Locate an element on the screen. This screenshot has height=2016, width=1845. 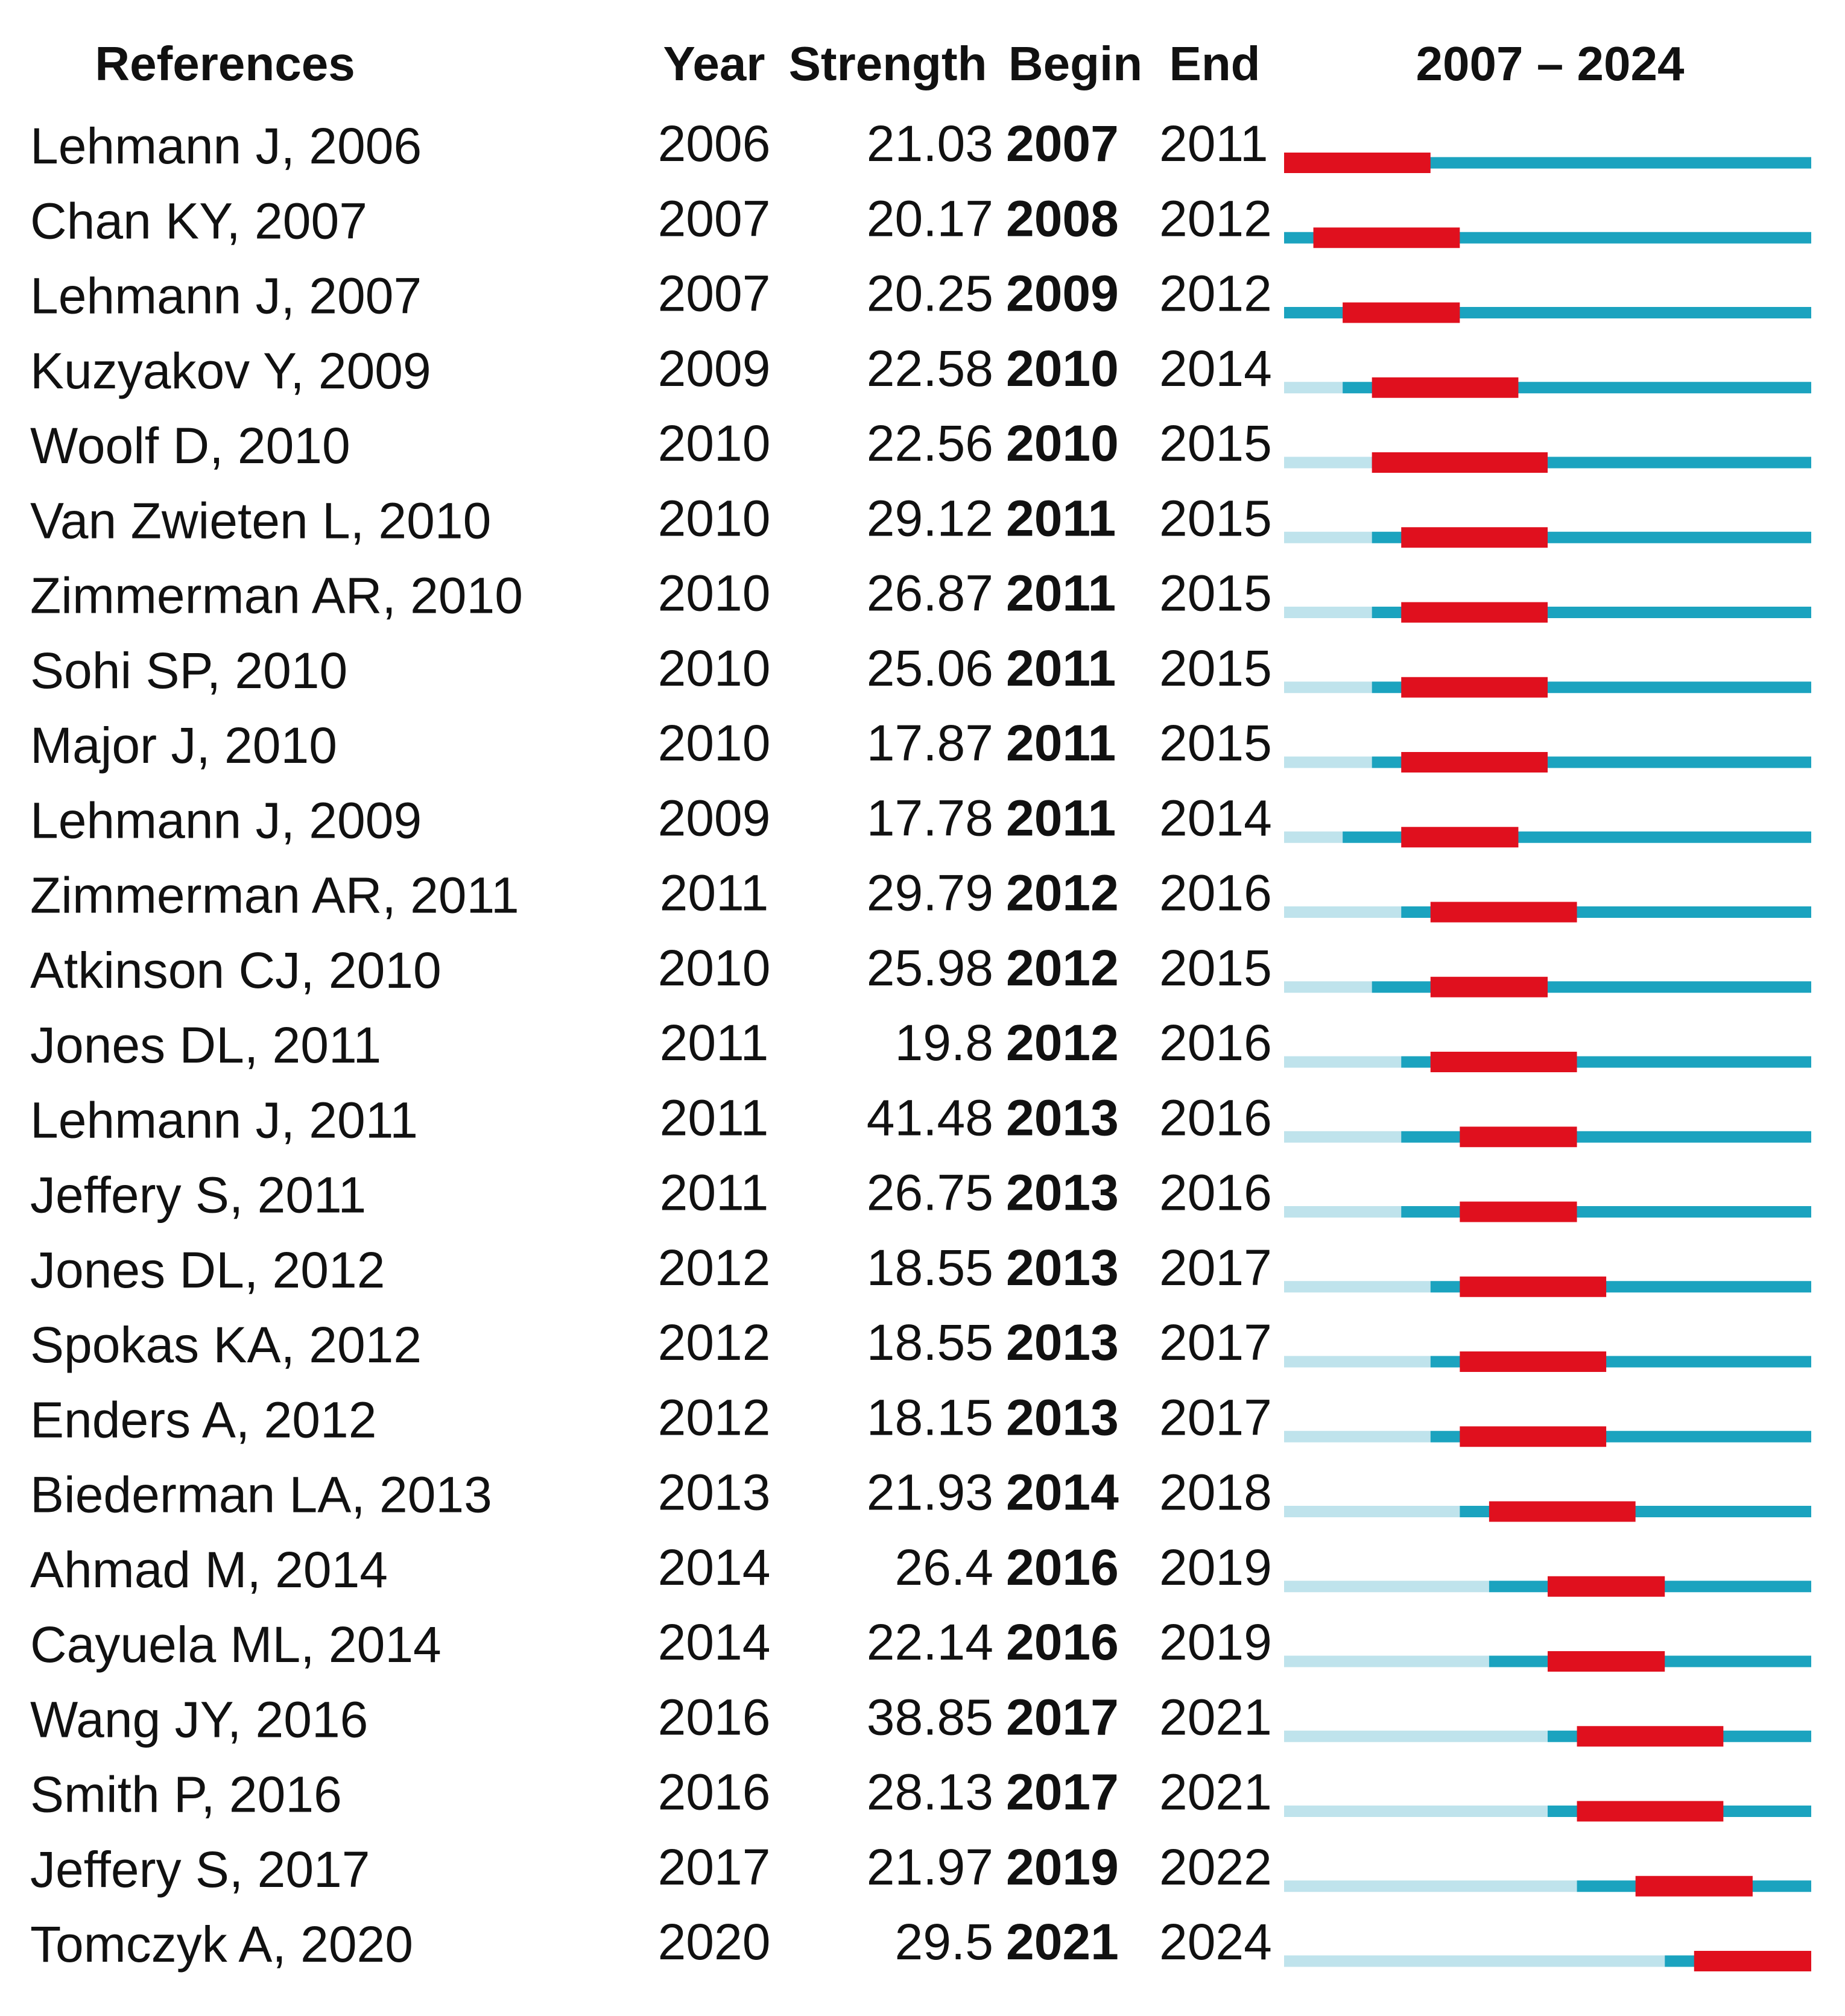
reference: Lehmann J, 2009 is located at coordinates (226, 820).